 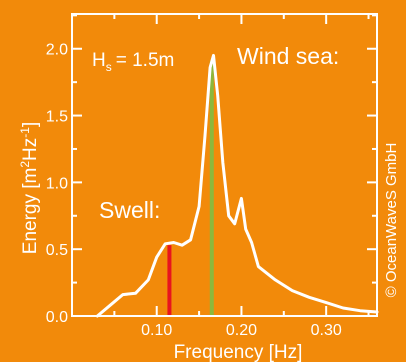 I want to click on swell-label: Swell:, so click(x=129, y=210).